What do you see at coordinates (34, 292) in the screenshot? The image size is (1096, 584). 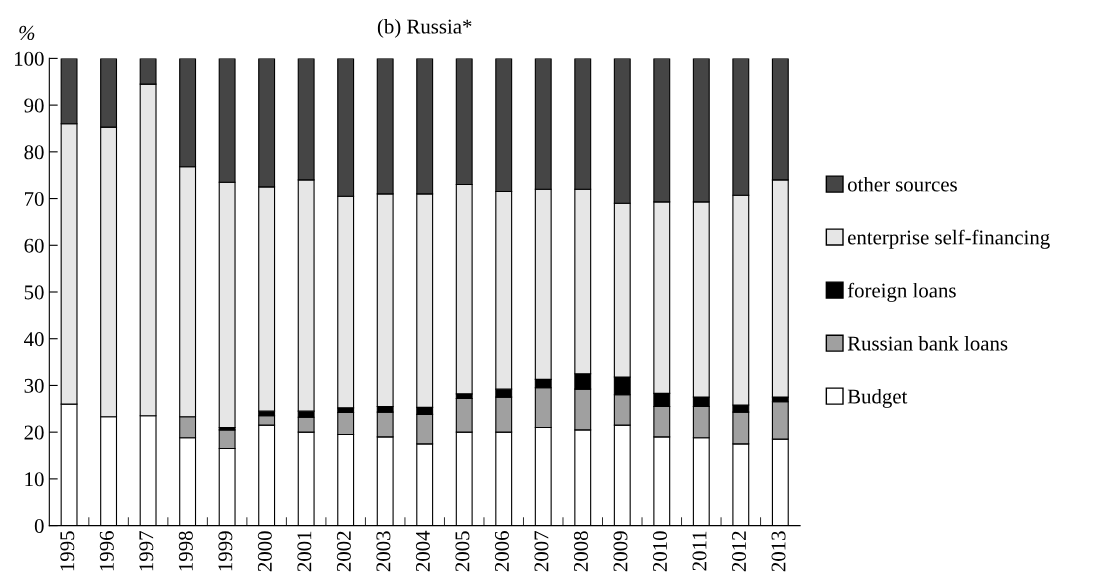 I see `y-tick-label: 50` at bounding box center [34, 292].